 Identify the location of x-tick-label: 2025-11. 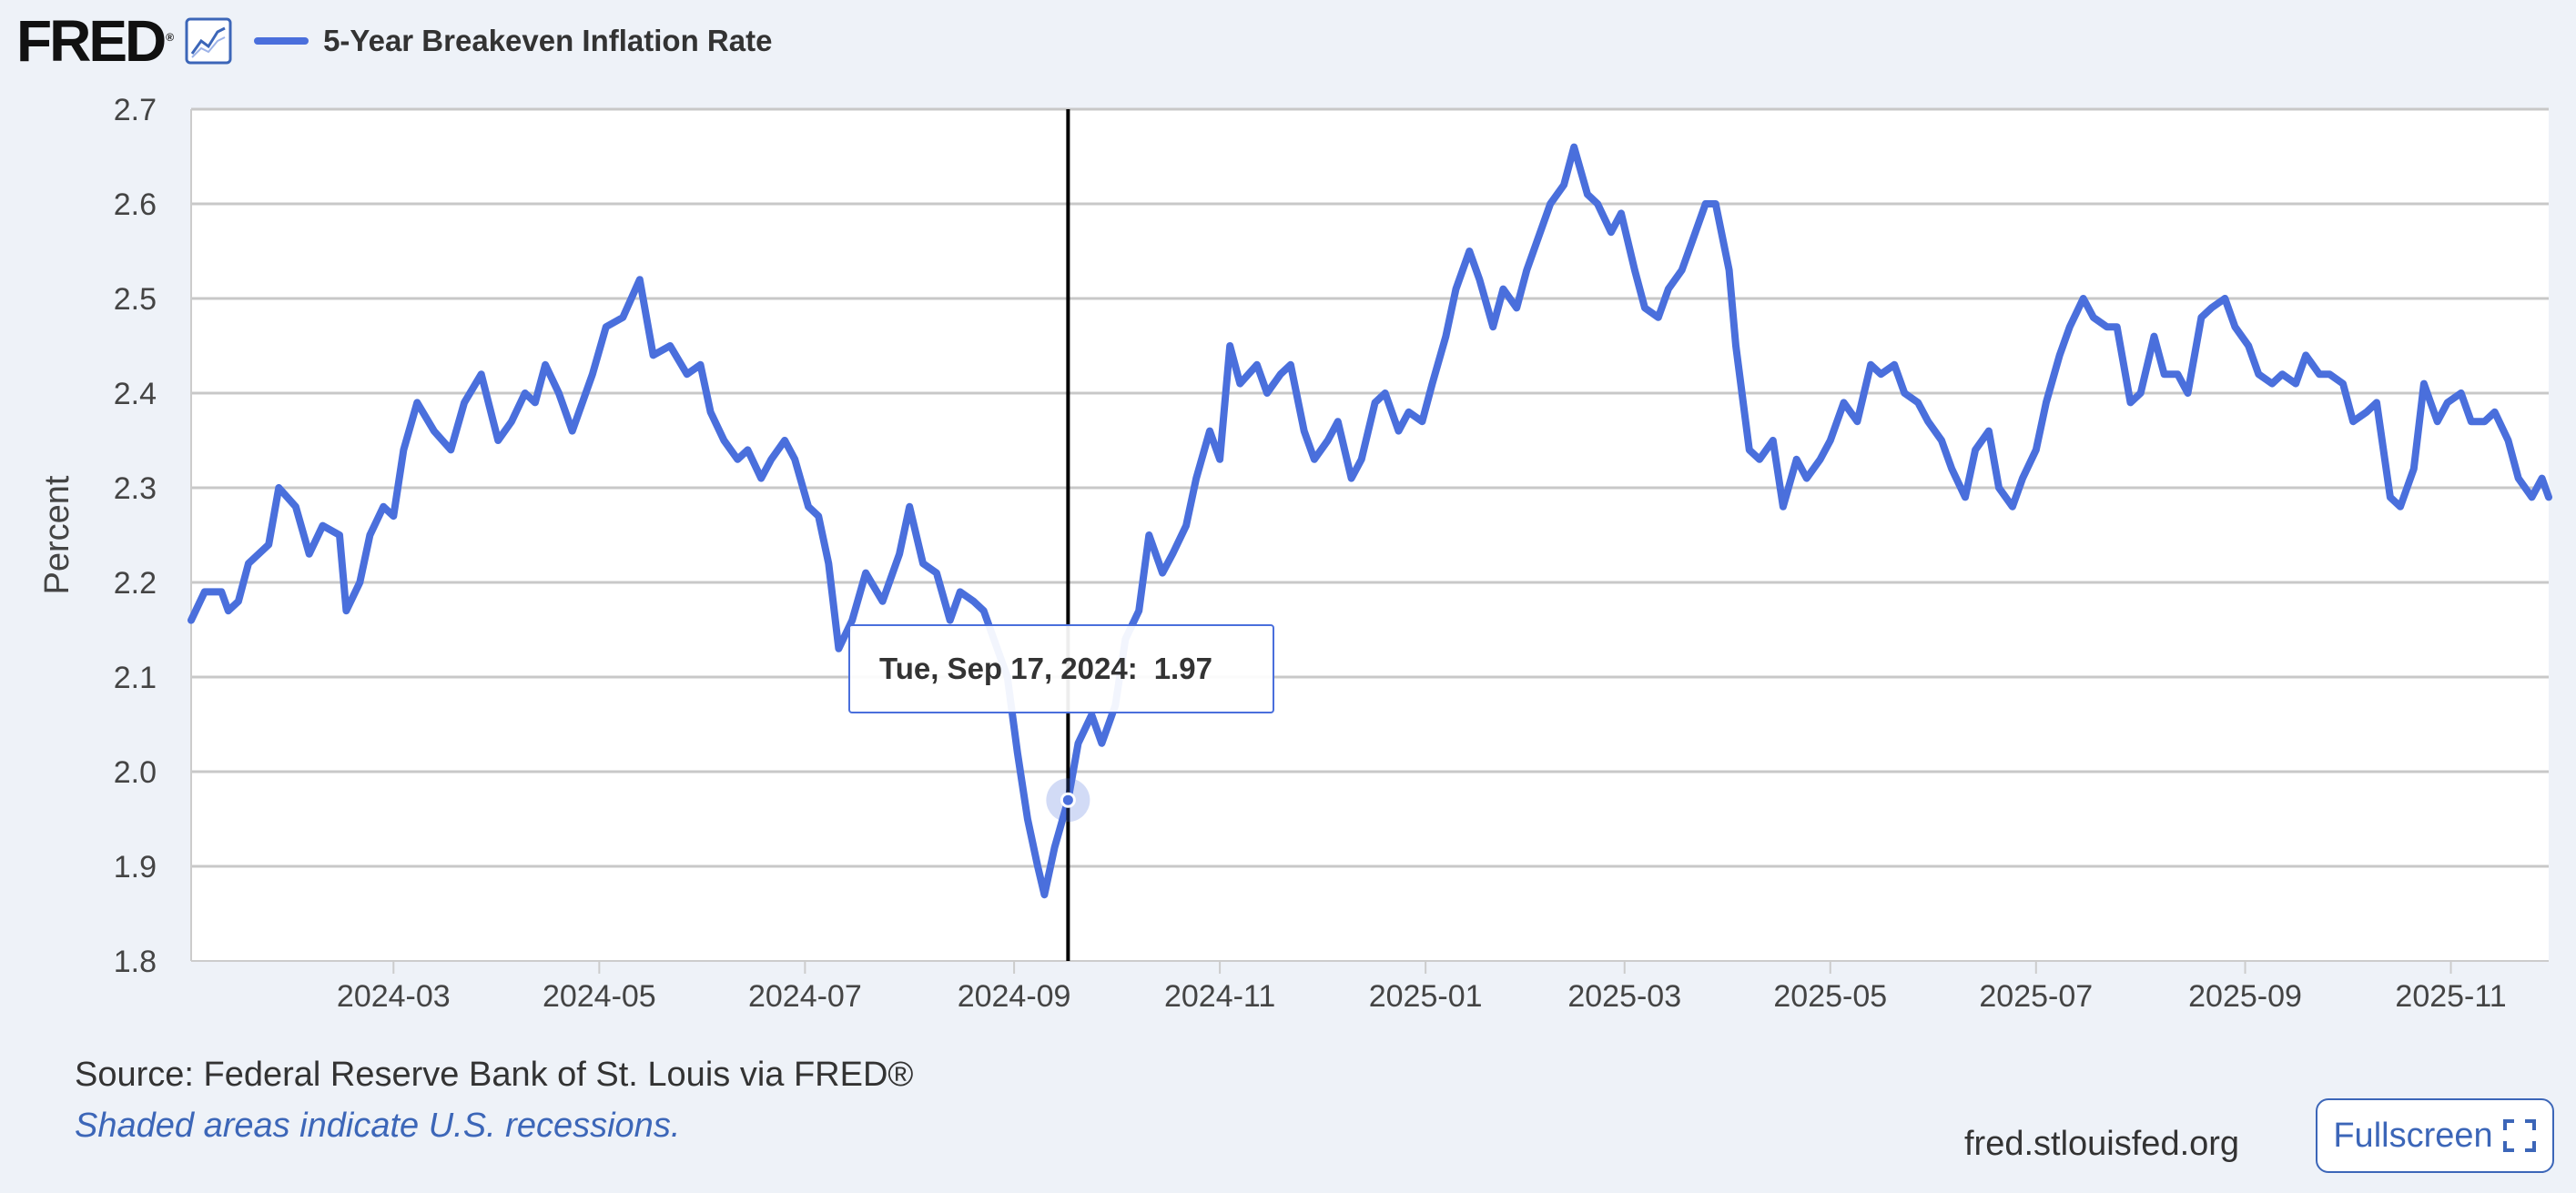
(2450, 996).